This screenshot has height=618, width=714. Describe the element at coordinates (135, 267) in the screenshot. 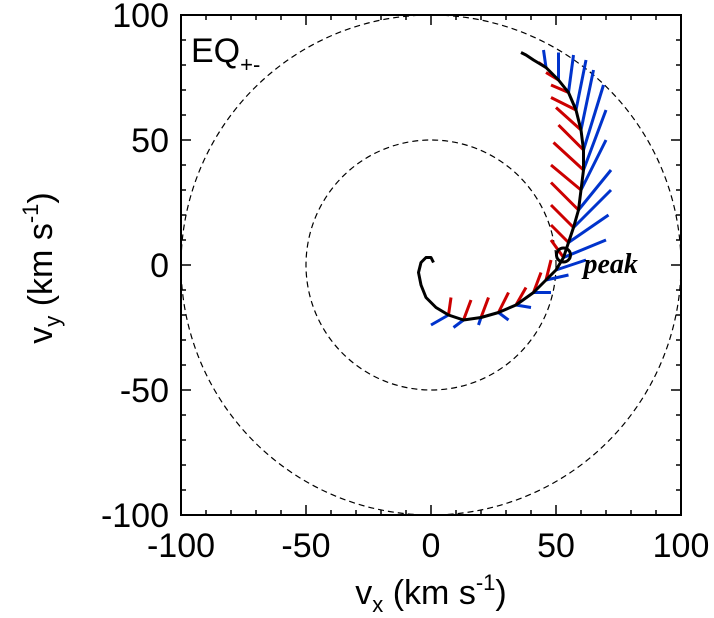

I see `y-tick-labels: -100 -50 0 50 100` at that location.